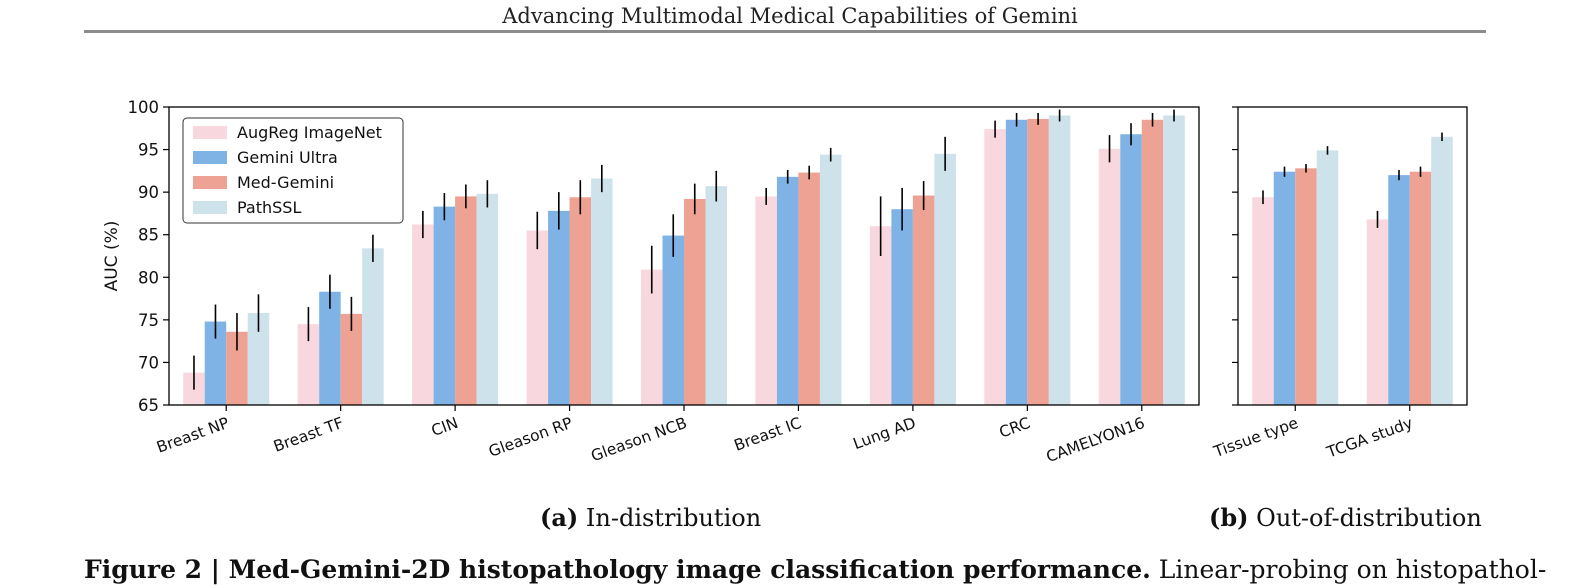  What do you see at coordinates (830, 279) in the screenshot?
I see `bar-breast-ic-pathssl` at bounding box center [830, 279].